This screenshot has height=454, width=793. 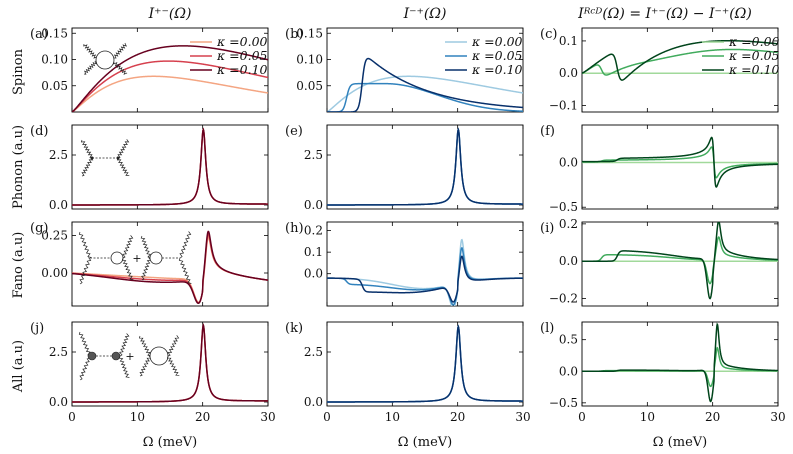 What do you see at coordinates (547, 228) in the screenshot?
I see `panel-letter: (i)` at bounding box center [547, 228].